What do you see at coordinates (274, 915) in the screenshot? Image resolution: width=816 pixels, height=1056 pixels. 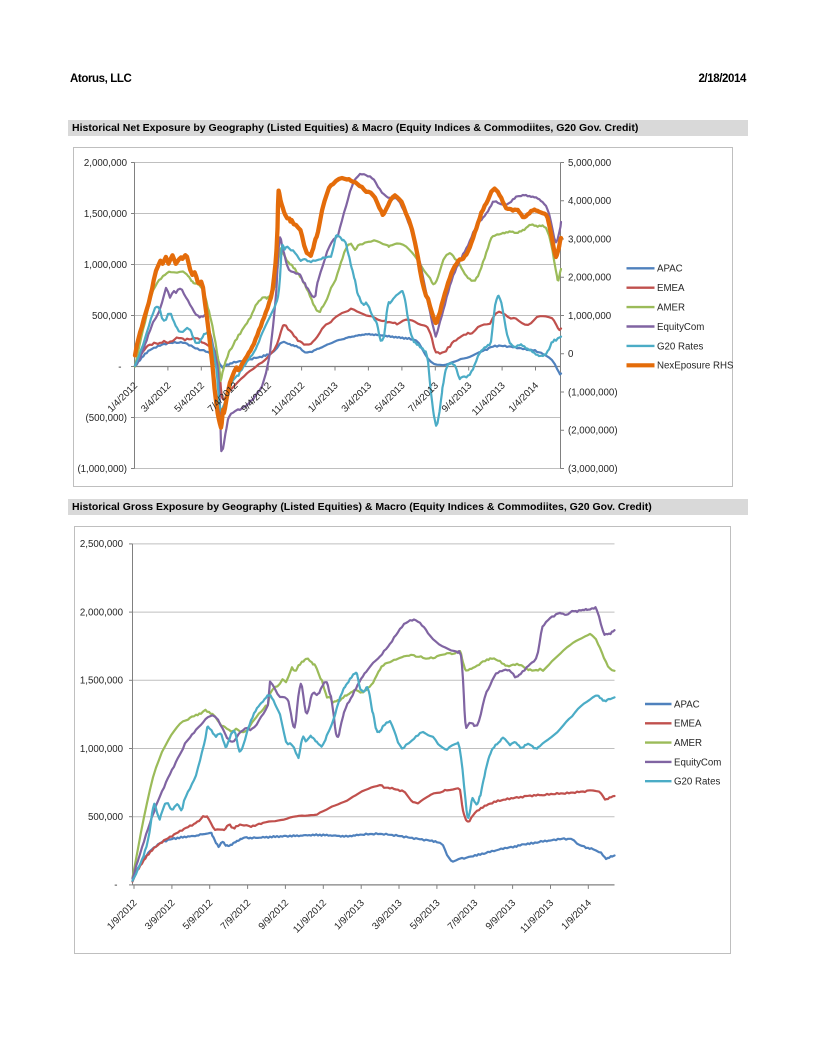 I see `svg-text: 9/9/2012` at bounding box center [274, 915].